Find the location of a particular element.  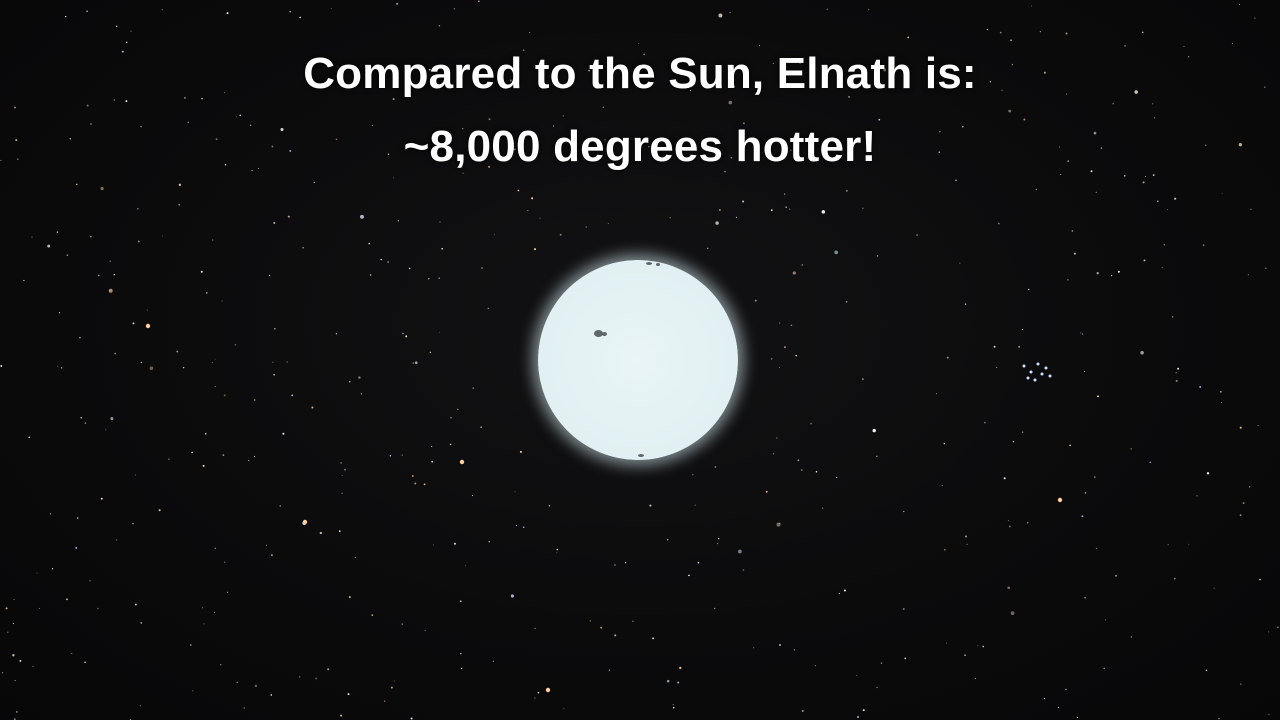

caption-line-2: ~8,000 degrees hotter! is located at coordinates (640, 146).